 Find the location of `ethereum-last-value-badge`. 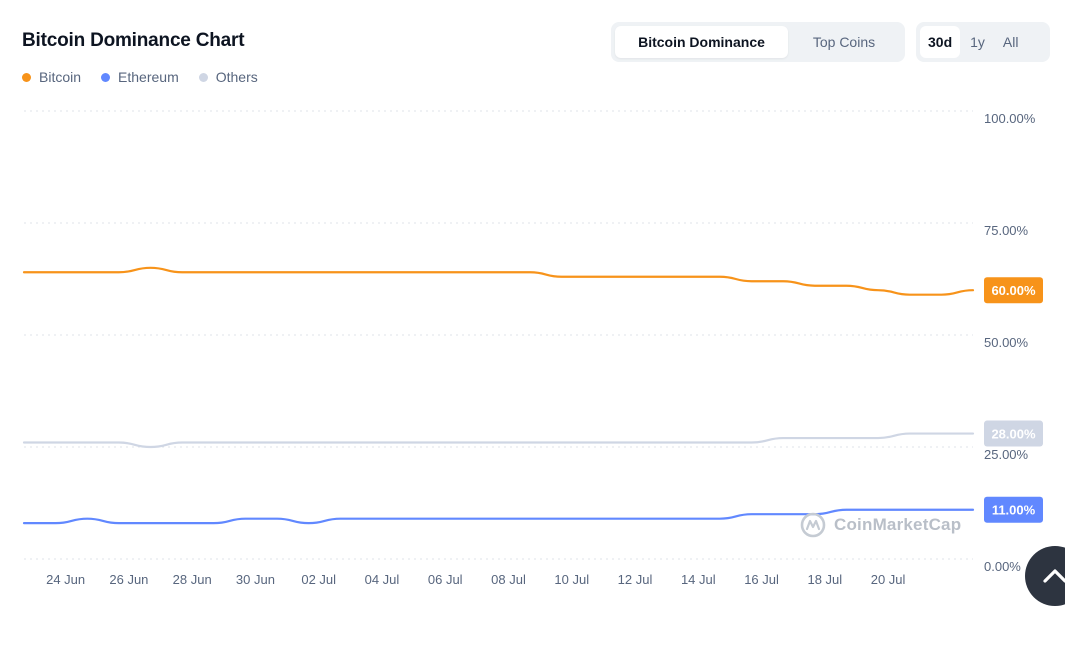

ethereum-last-value-badge is located at coordinates (1013, 509).